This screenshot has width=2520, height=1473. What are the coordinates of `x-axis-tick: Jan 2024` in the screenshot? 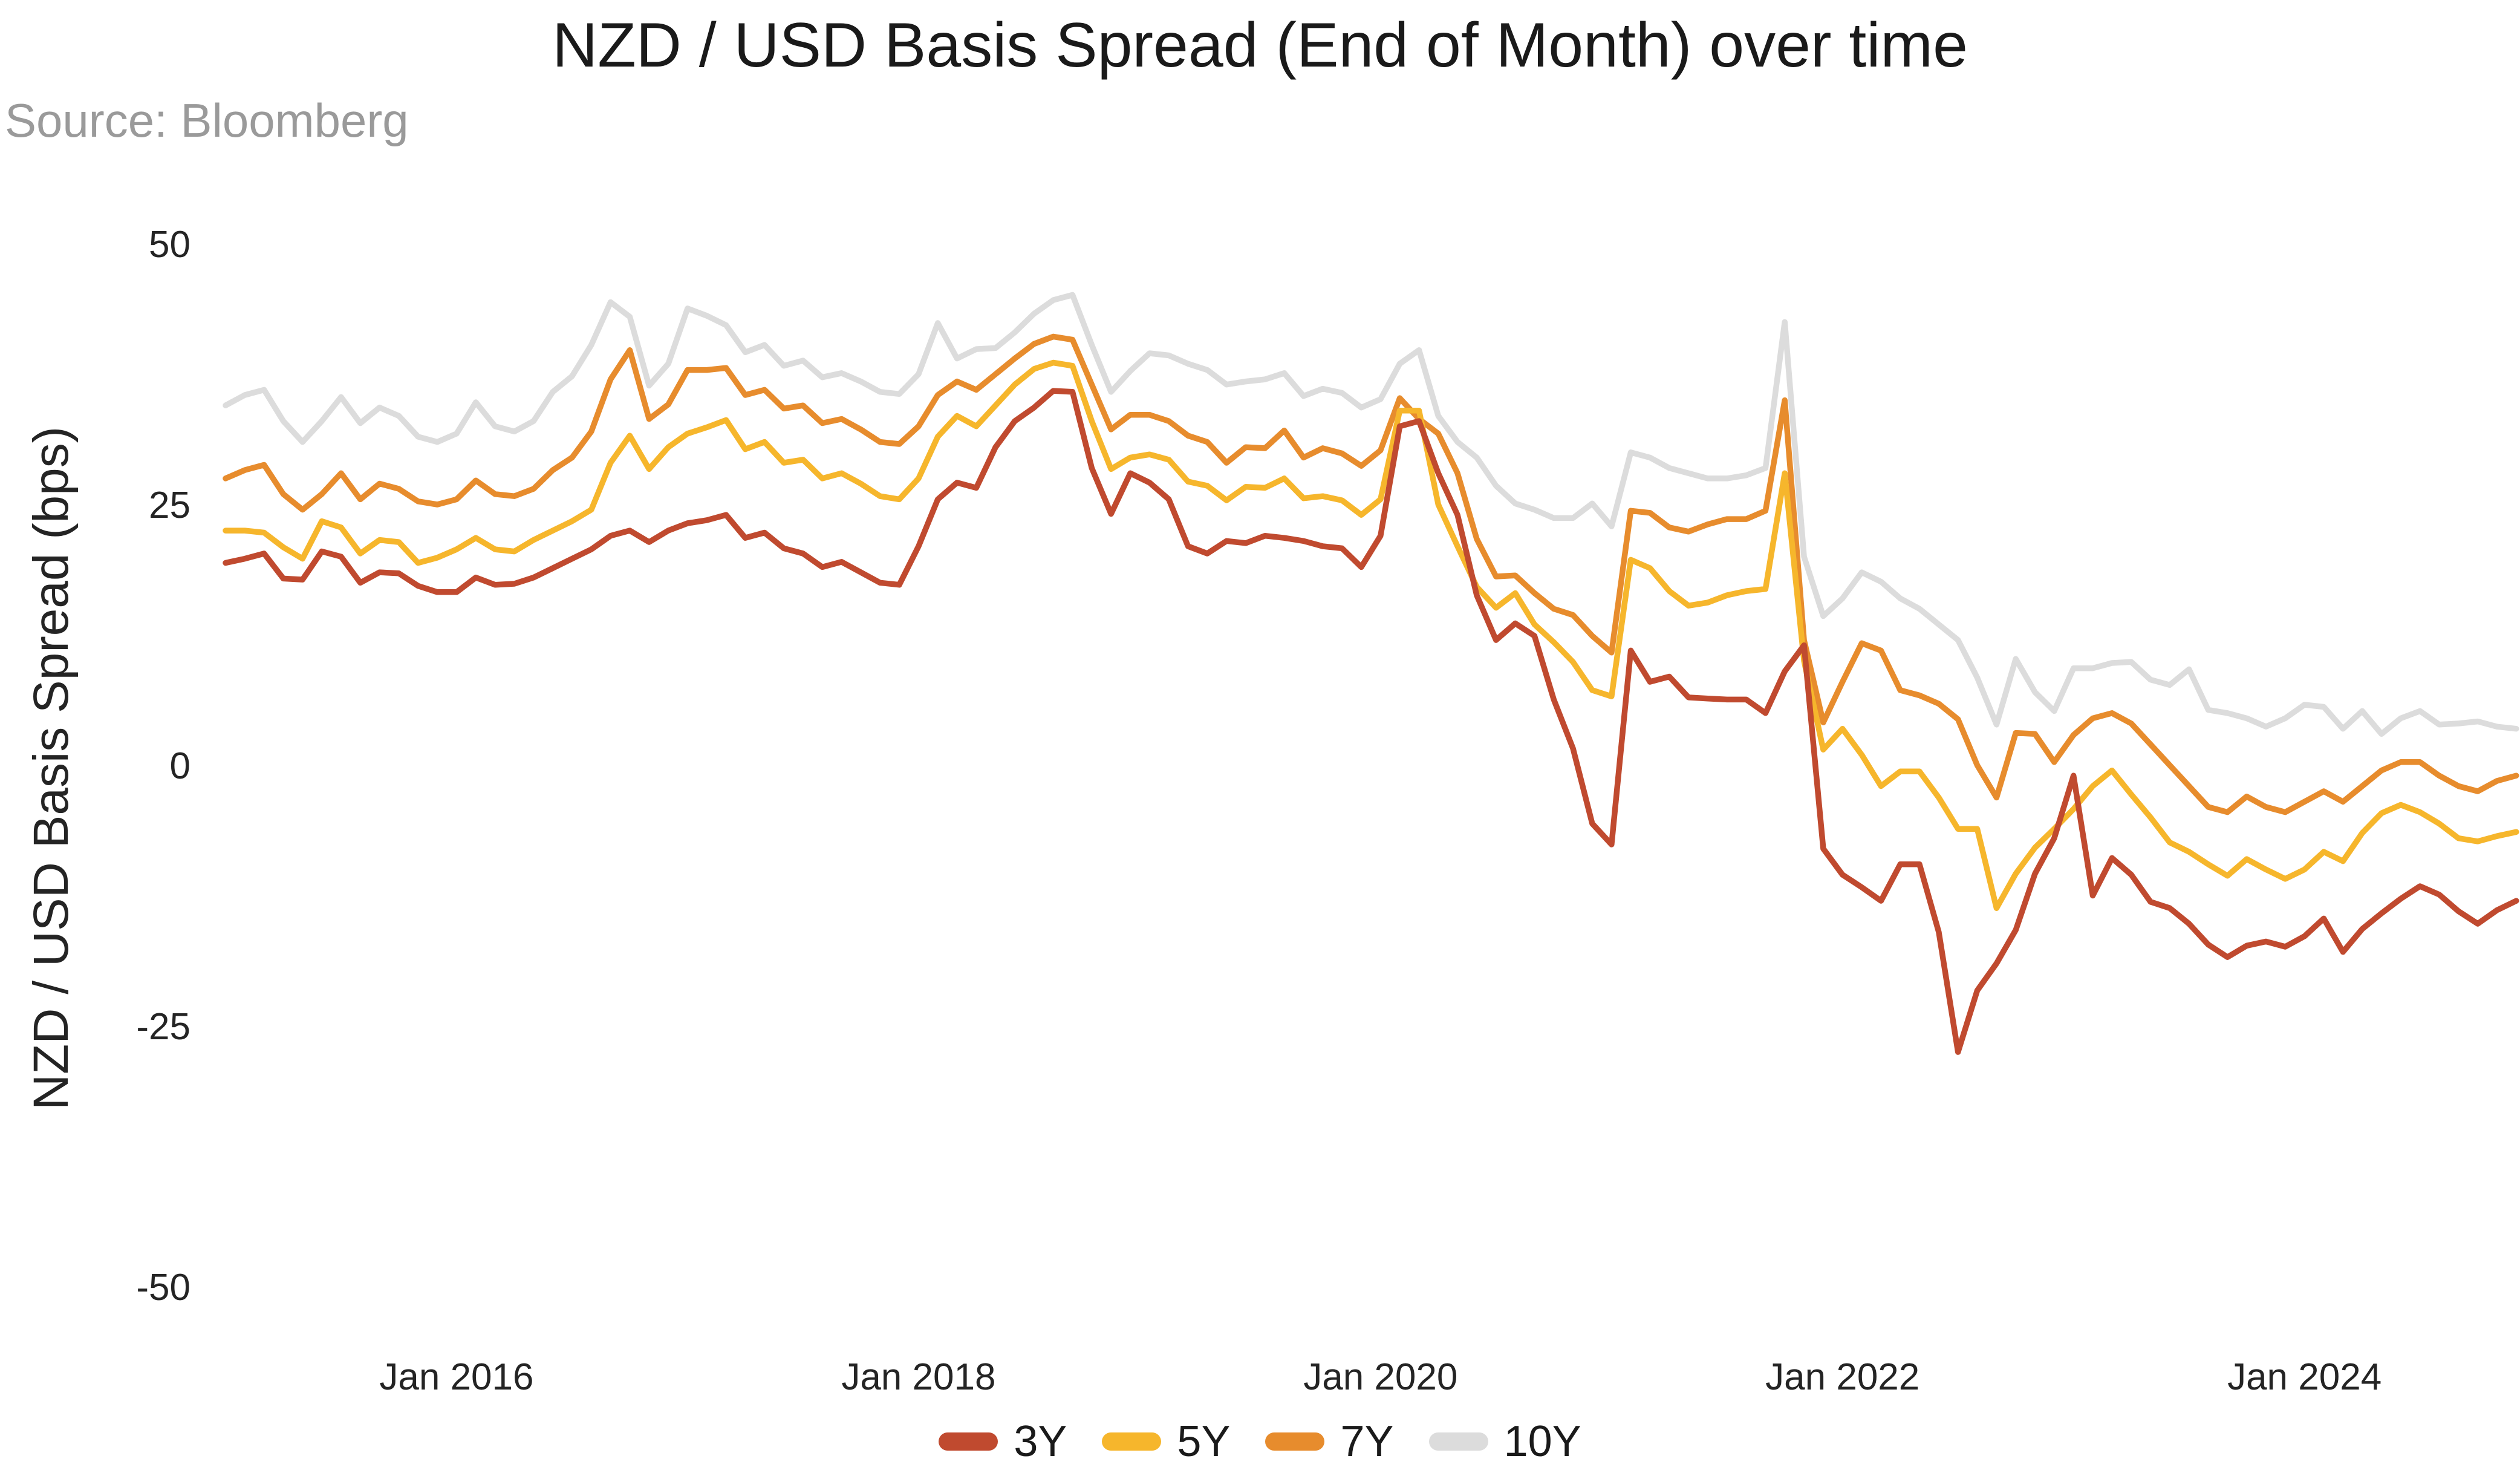 It's located at (2304, 1377).